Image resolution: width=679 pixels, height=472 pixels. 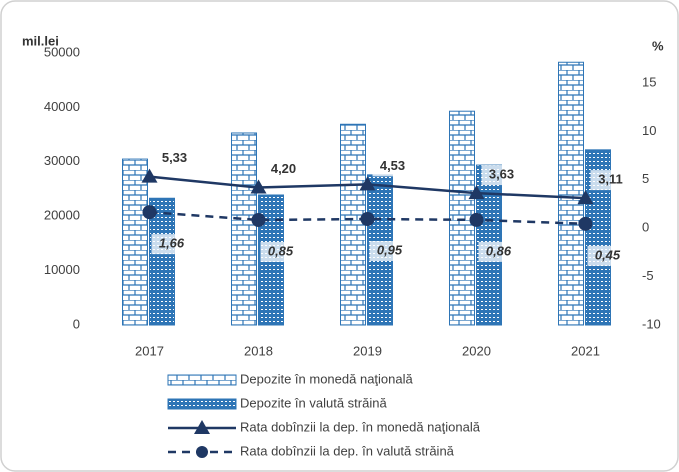 What do you see at coordinates (645, 178) in the screenshot?
I see `y2-tick-label: 5` at bounding box center [645, 178].